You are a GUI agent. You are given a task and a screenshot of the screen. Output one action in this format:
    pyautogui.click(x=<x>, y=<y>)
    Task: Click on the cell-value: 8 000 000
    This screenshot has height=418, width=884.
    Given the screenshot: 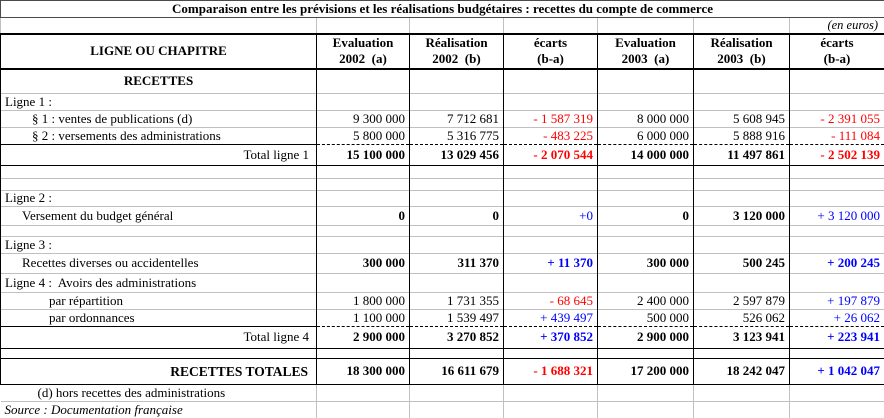 What is the action you would take?
    pyautogui.click(x=645, y=119)
    